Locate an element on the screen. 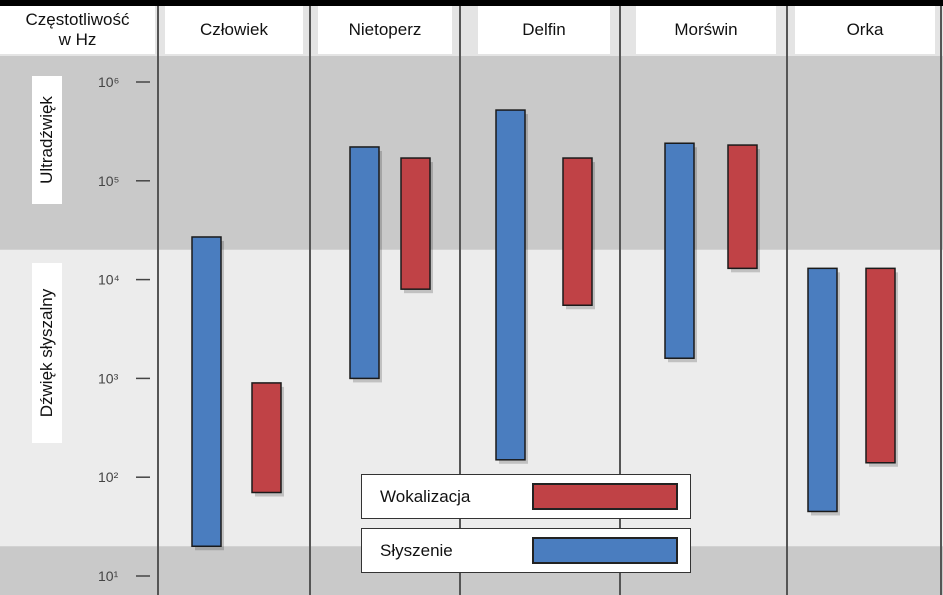 The height and width of the screenshot is (595, 943). legend-item-wokalizacja: Wokalizacja is located at coordinates (526, 496).